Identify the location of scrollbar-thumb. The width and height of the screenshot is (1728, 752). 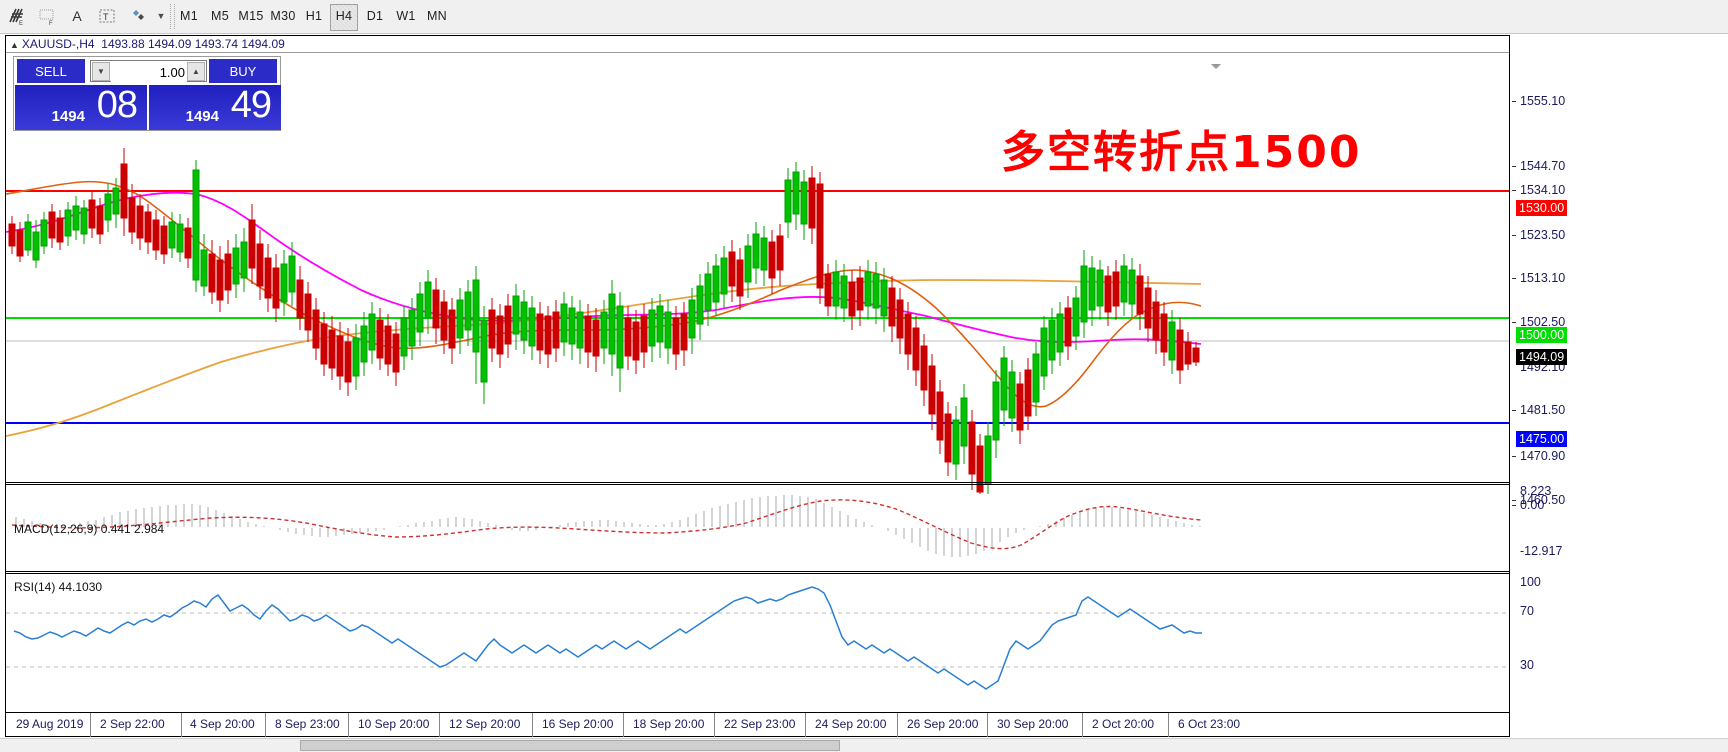
(570, 745).